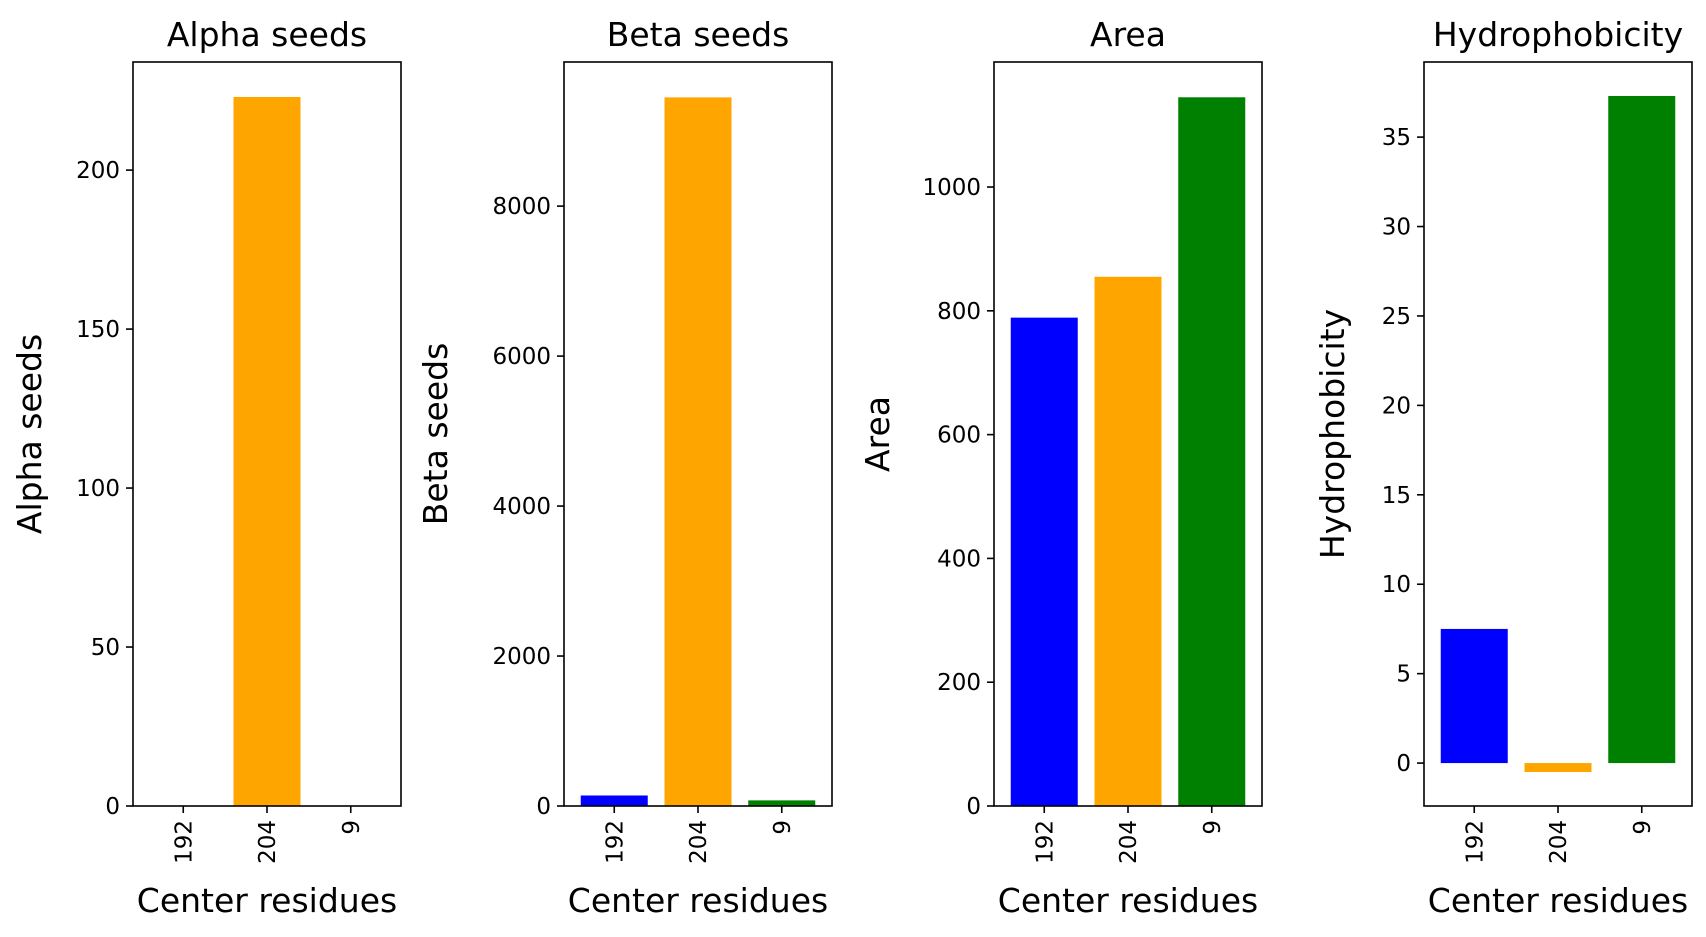  I want to click on y-tick-label: 25, so click(1396, 317).